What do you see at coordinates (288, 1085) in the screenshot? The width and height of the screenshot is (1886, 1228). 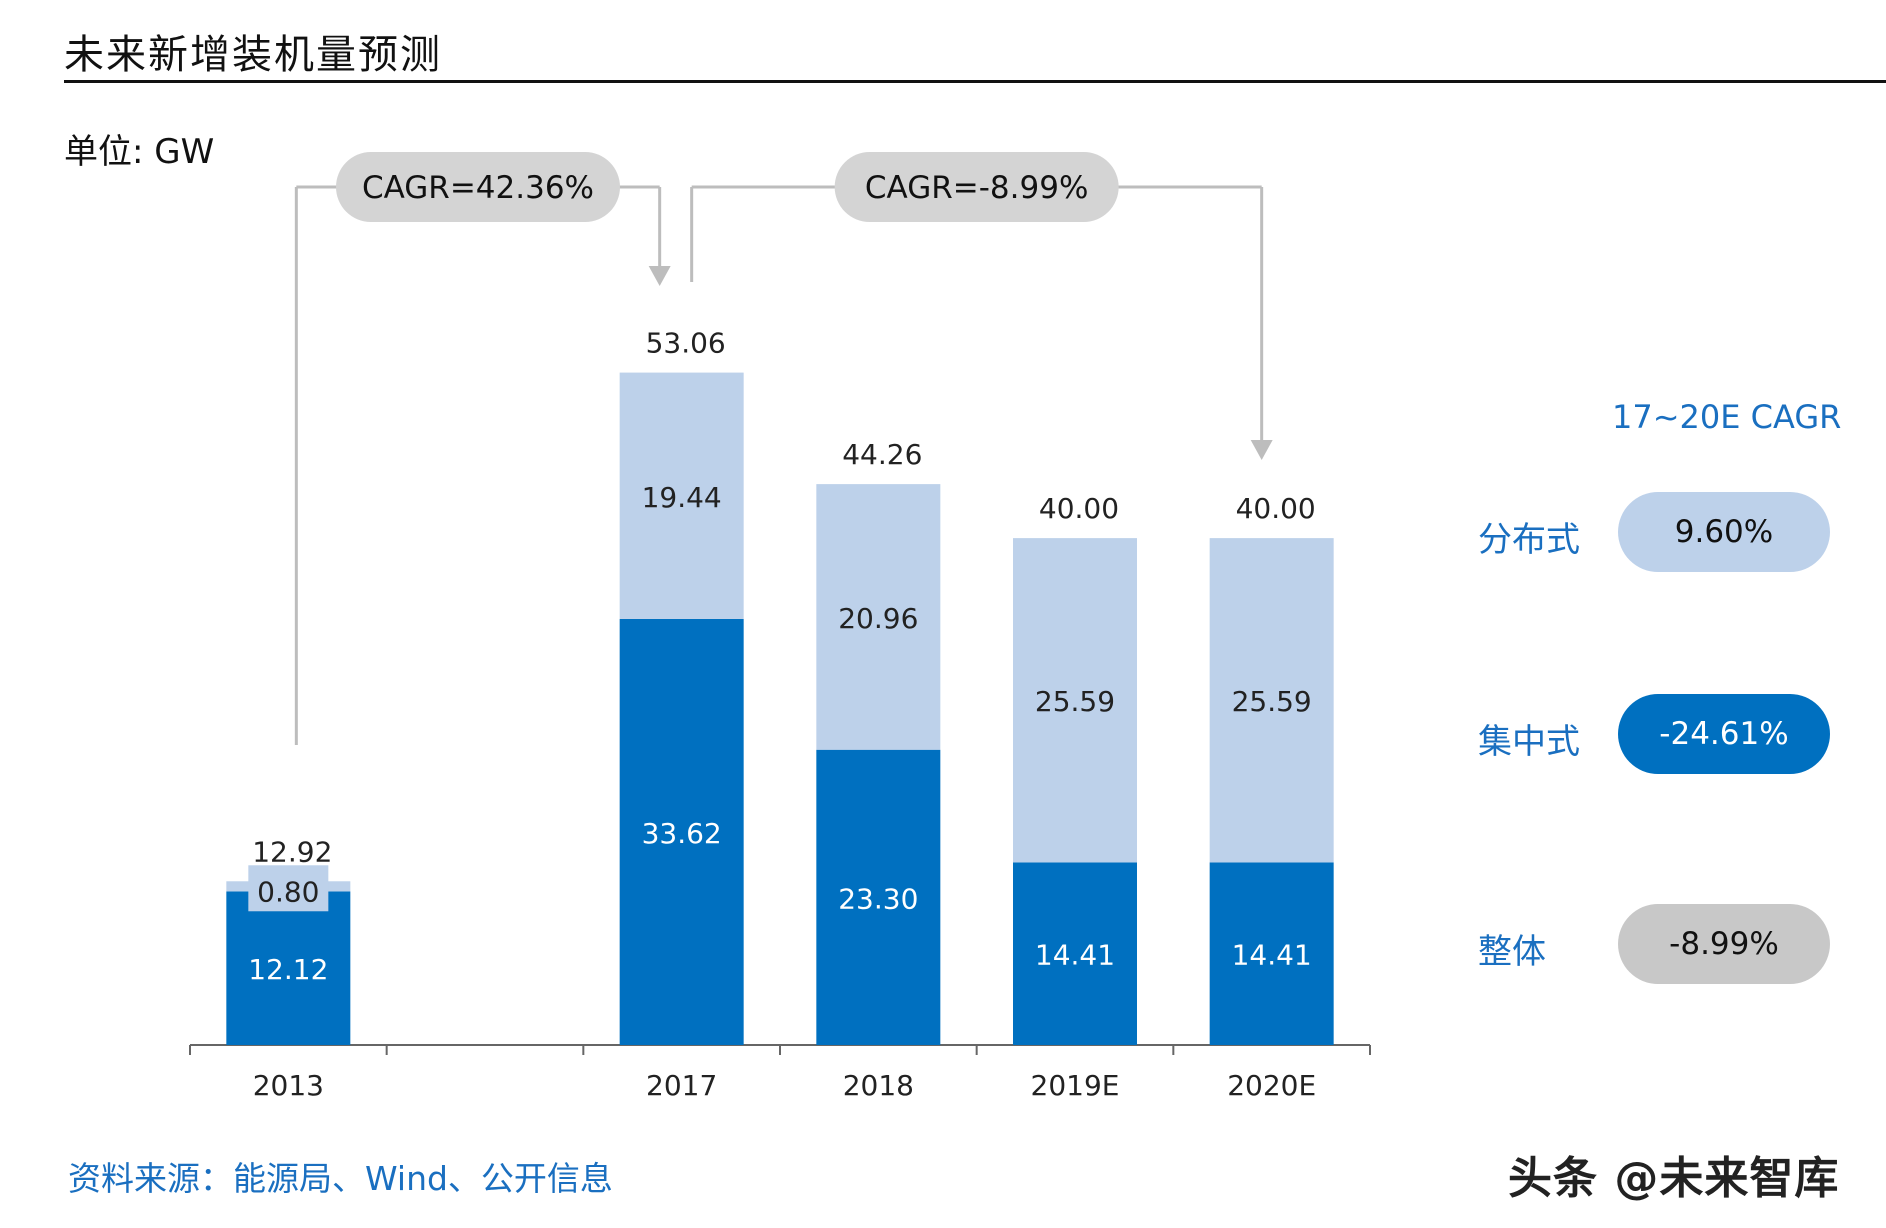 I see `x-tick-label: 2013` at bounding box center [288, 1085].